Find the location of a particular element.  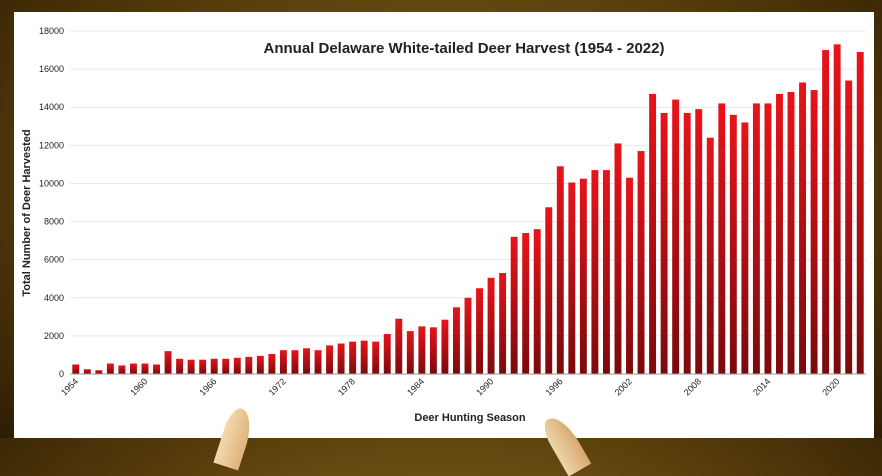

x-tick-label: 2002 is located at coordinates (623, 386).